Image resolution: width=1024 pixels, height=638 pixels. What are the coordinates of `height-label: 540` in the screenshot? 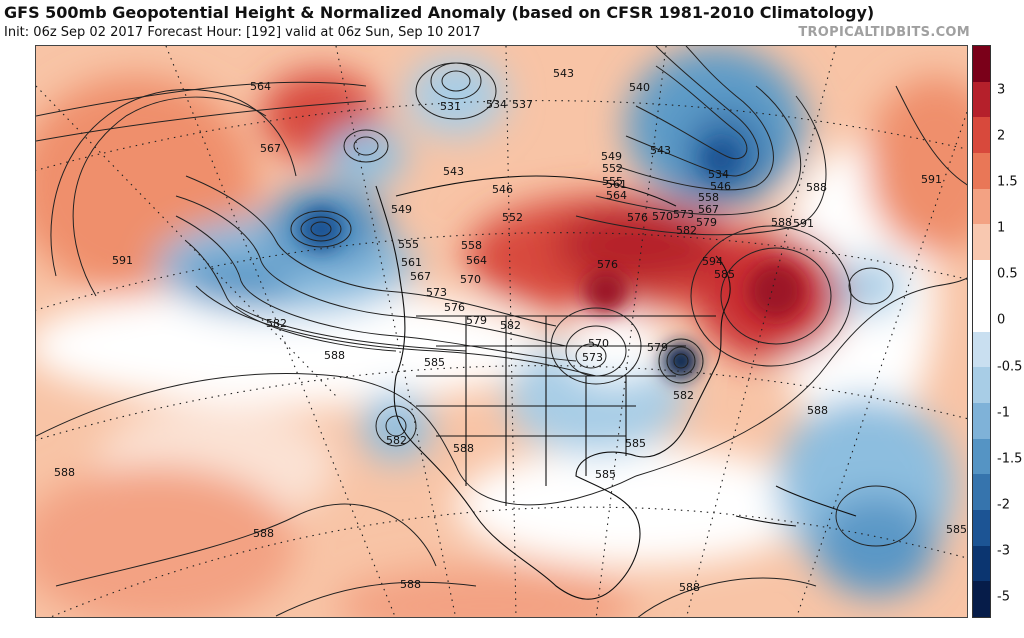 It's located at (639, 87).